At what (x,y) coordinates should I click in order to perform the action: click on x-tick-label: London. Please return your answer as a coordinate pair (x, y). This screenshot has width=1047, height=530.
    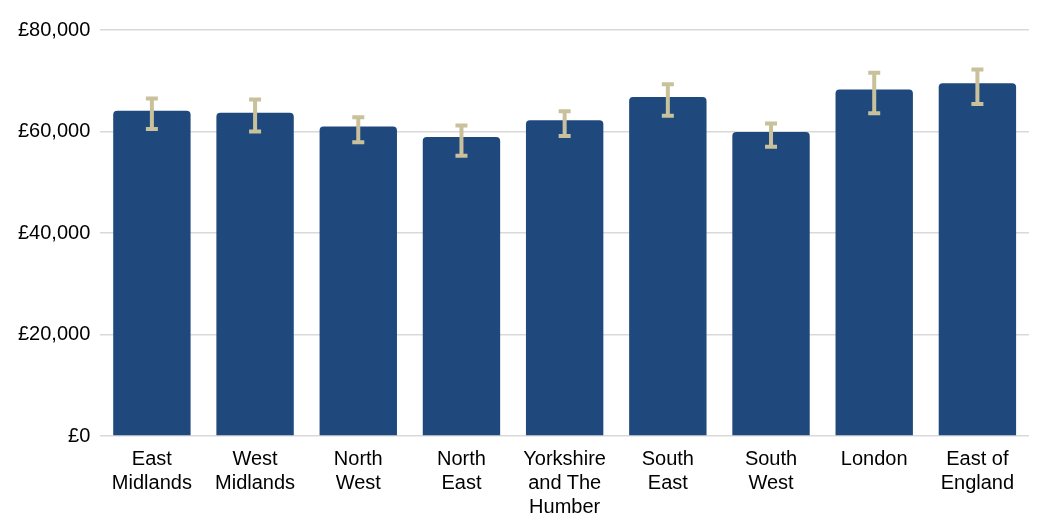
    Looking at the image, I should click on (874, 457).